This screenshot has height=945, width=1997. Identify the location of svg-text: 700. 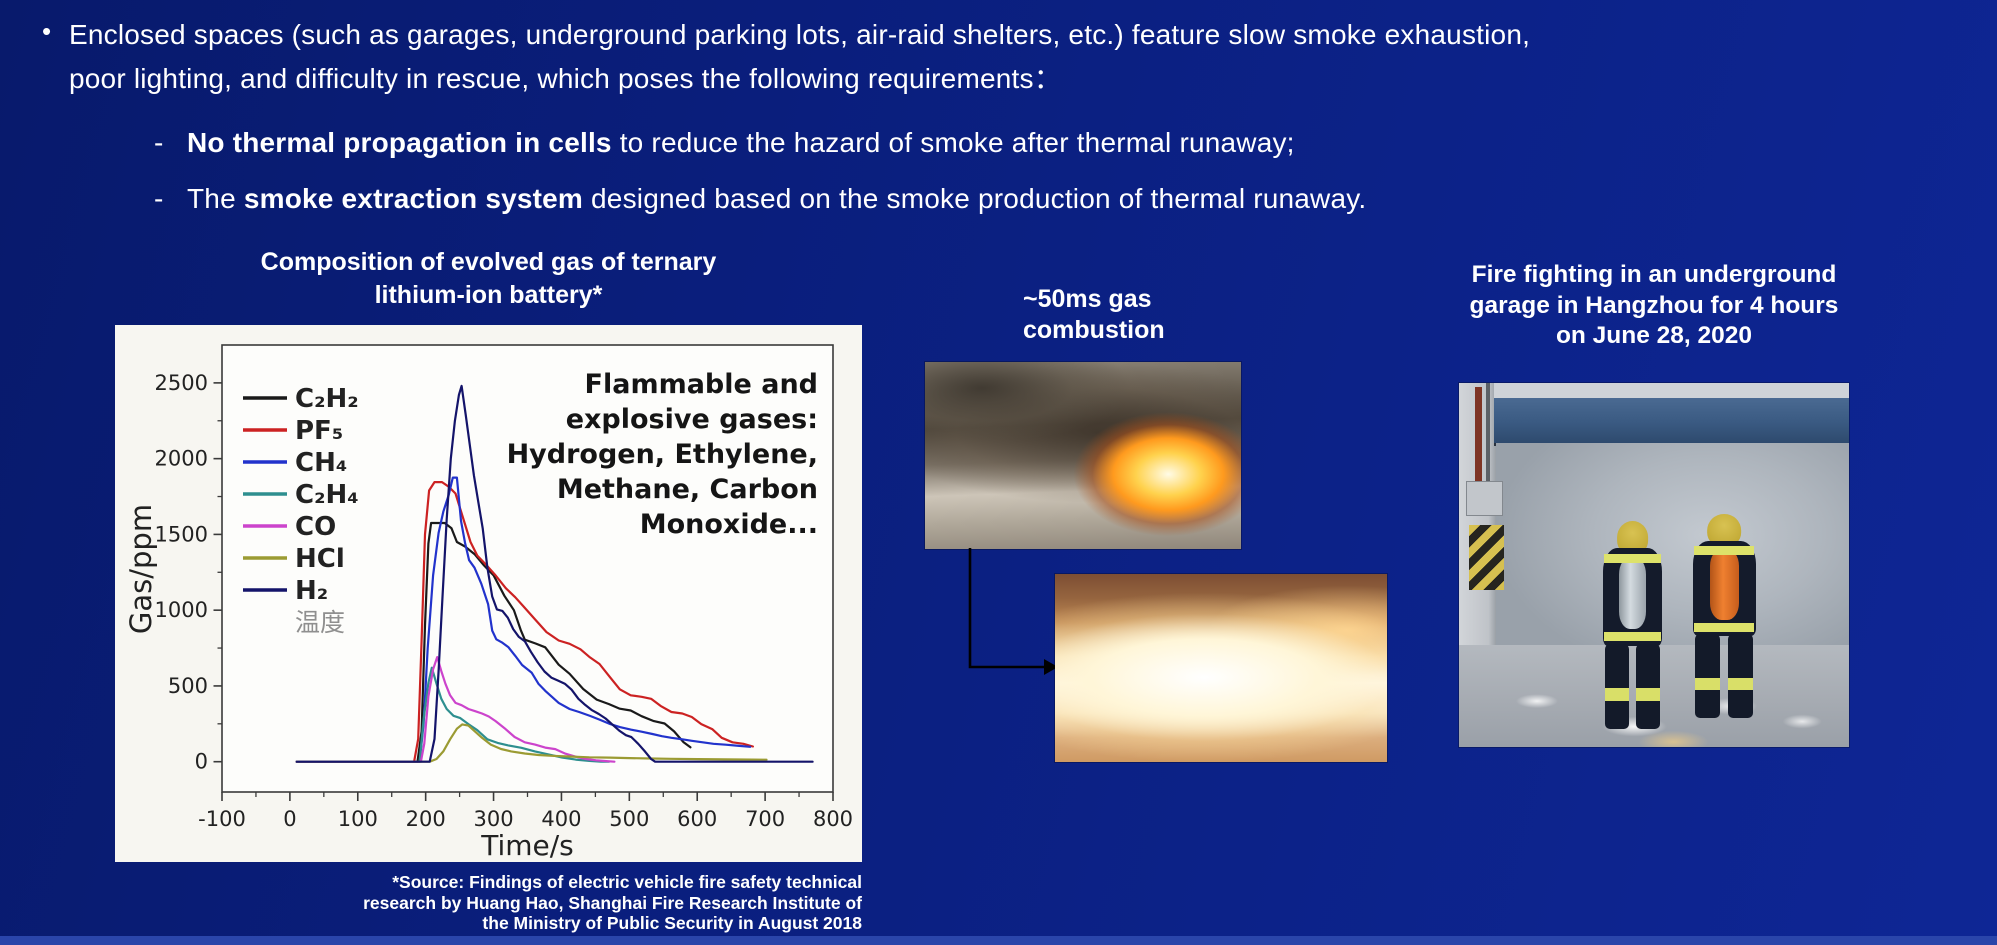
(765, 819).